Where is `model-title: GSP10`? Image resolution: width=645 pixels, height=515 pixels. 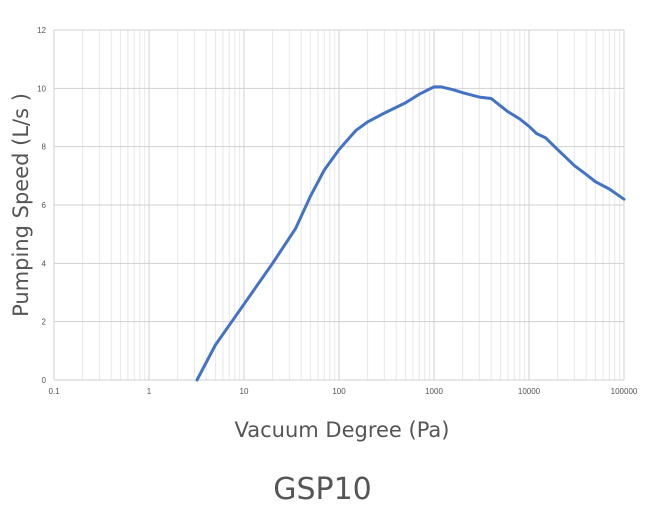 model-title: GSP10 is located at coordinates (322, 489).